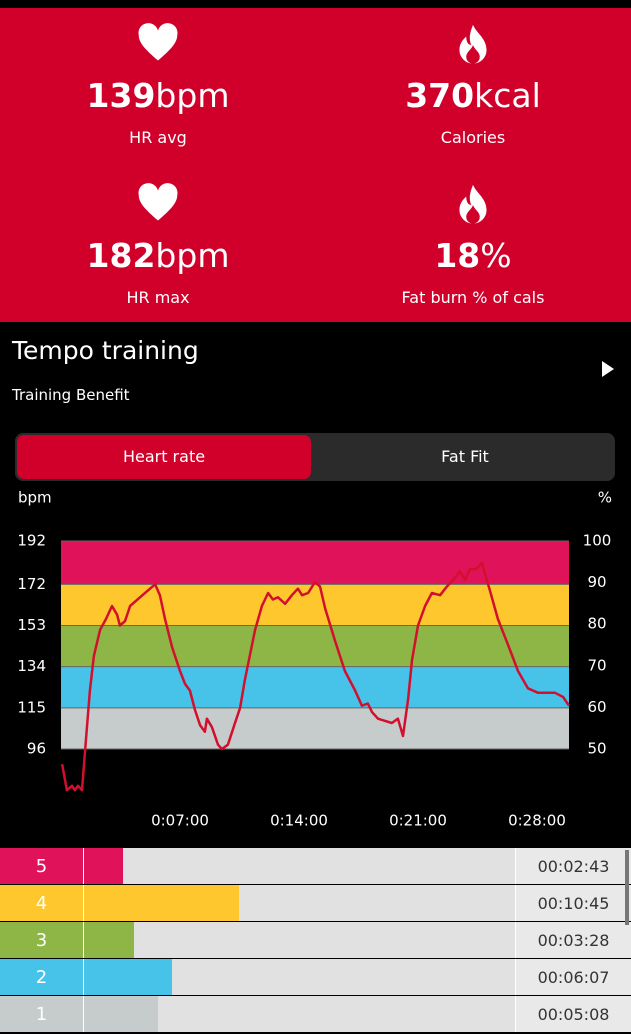 The image size is (631, 1034). I want to click on y2-axis-label: %, so click(605, 498).